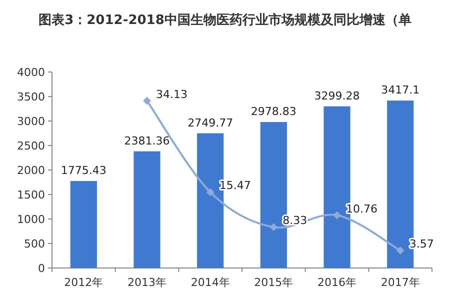 Image resolution: width=450 pixels, height=300 pixels. I want to click on y-tick-label: 1500, so click(31, 195).